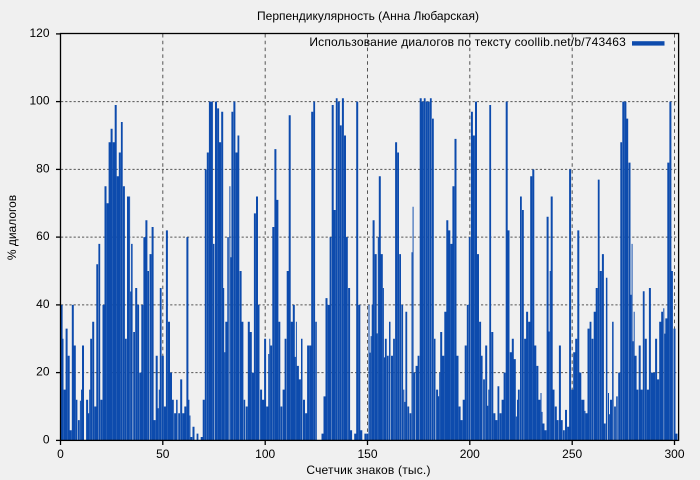 The width and height of the screenshot is (700, 480). What do you see at coordinates (43, 168) in the screenshot?
I see `svg-text: 80` at bounding box center [43, 168].